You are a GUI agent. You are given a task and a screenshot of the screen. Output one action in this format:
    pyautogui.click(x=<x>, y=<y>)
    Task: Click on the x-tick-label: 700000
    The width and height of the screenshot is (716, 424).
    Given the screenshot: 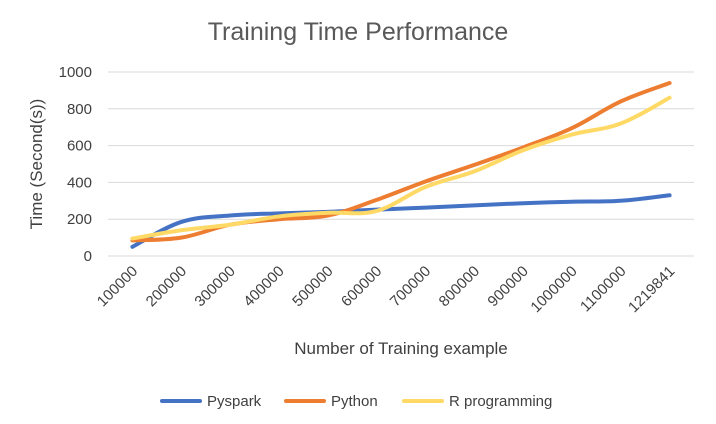 What is the action you would take?
    pyautogui.click(x=410, y=286)
    